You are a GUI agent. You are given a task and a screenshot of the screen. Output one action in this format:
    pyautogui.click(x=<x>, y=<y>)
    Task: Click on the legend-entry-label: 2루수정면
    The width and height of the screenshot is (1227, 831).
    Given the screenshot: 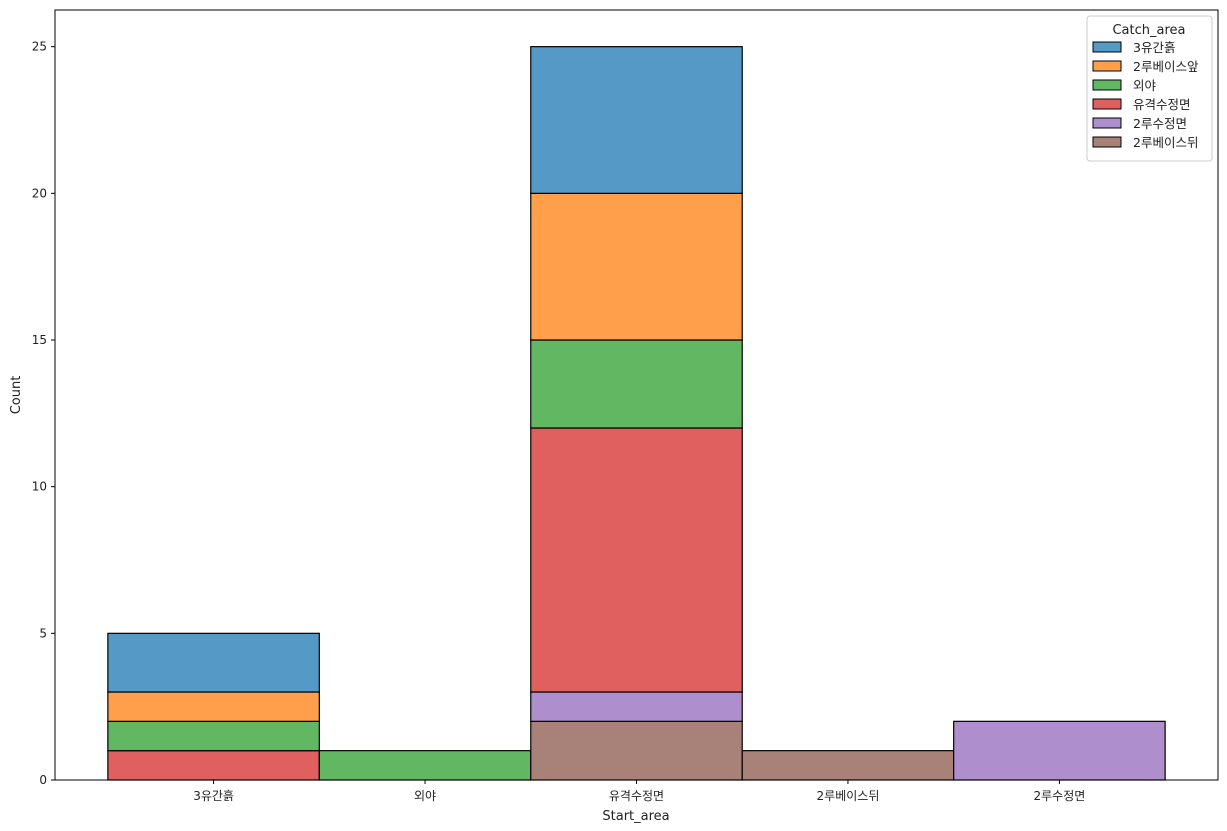 What is the action you would take?
    pyautogui.click(x=1160, y=123)
    